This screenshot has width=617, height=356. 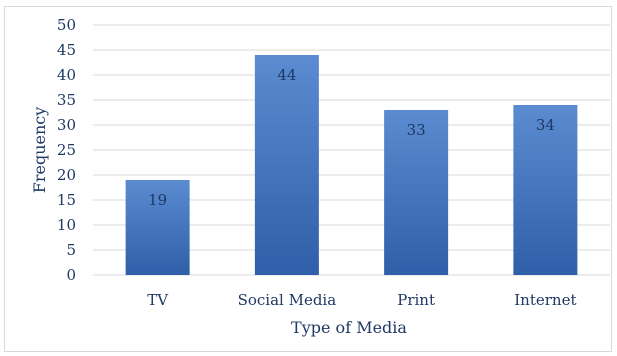 What do you see at coordinates (416, 300) in the screenshot?
I see `x-tick-label: Print` at bounding box center [416, 300].